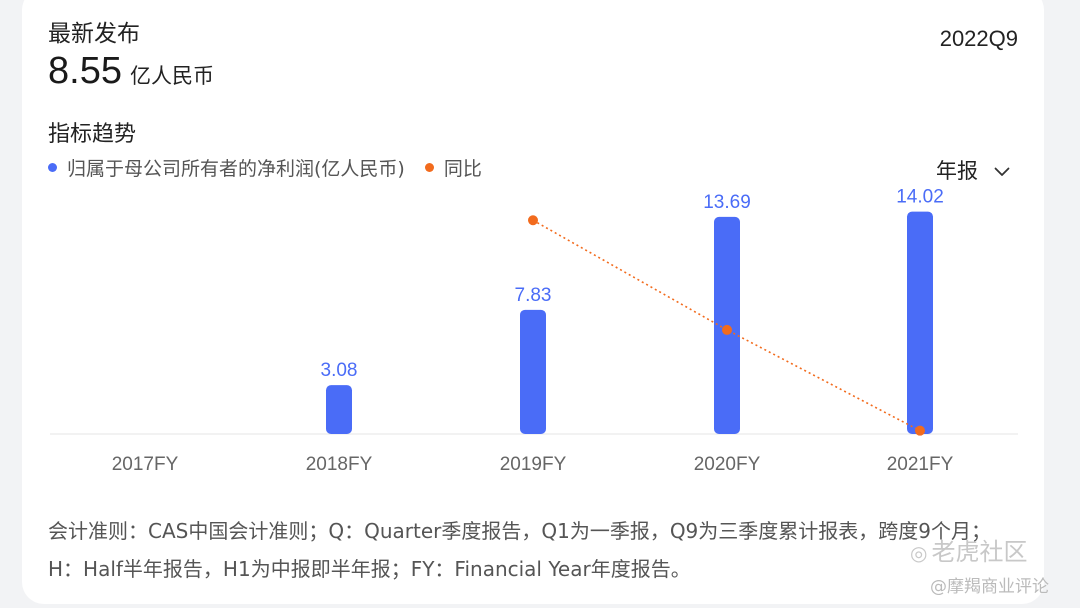 This screenshot has width=1080, height=608. I want to click on watermark-handle: @摩羯商业评论, so click(989, 587).